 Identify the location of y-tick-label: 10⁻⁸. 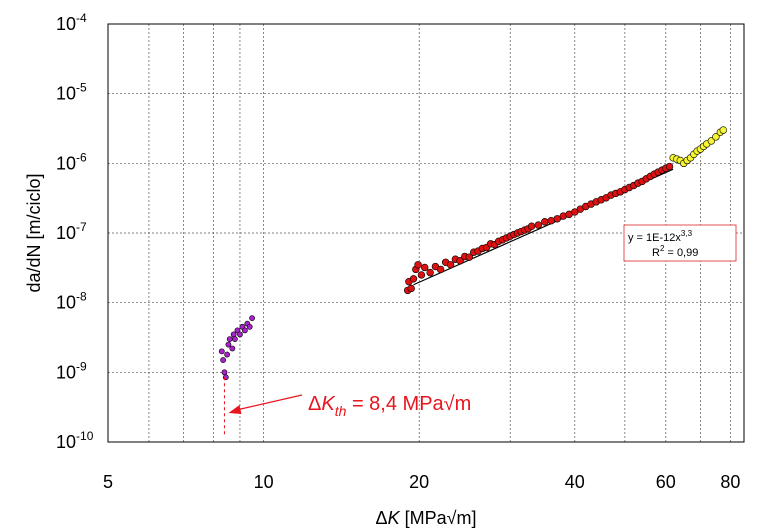
(71, 301).